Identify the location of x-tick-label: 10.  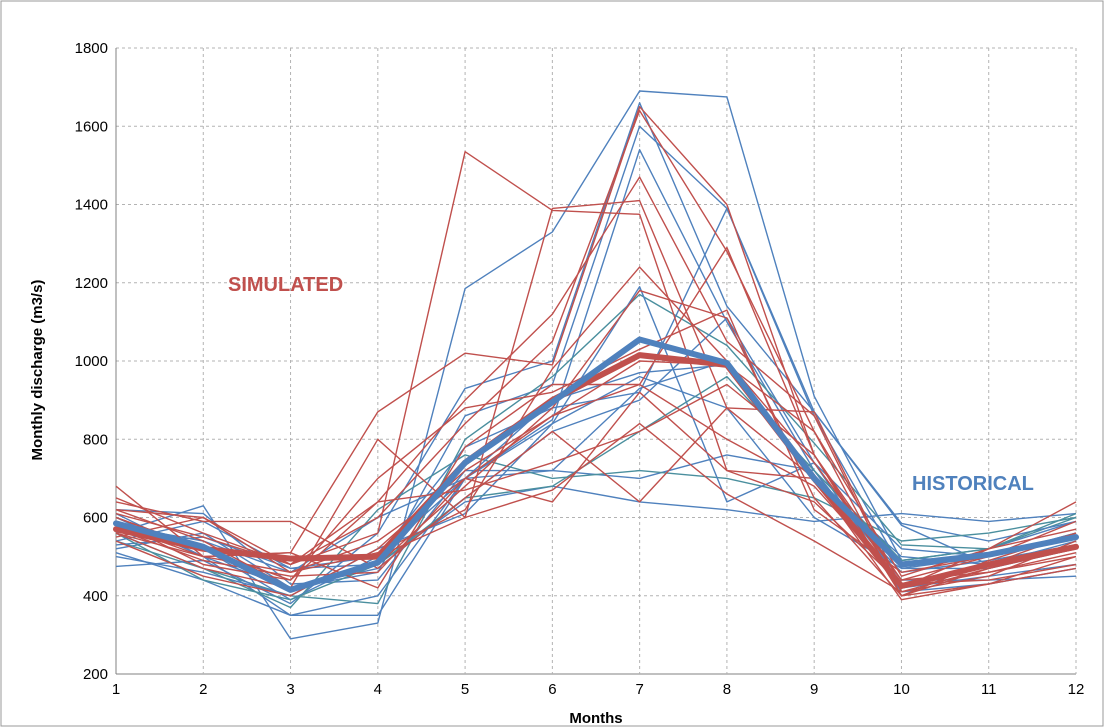
(901, 689).